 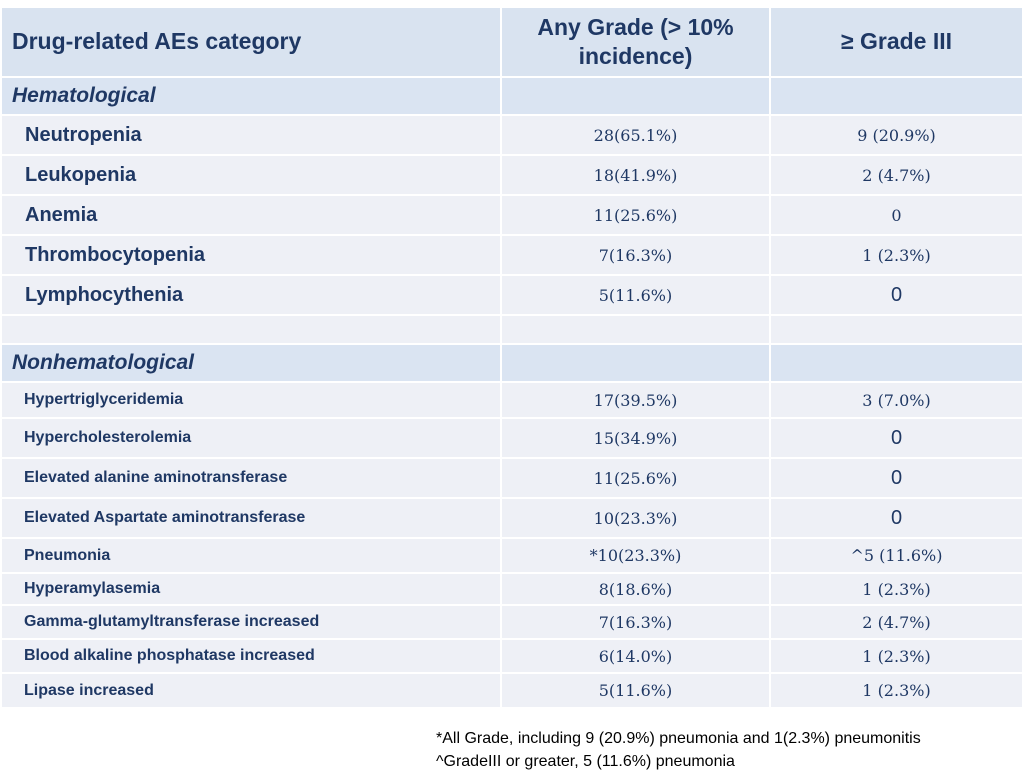 I want to click on ae-name-cell: Lymphocythenia, so click(x=251, y=295).